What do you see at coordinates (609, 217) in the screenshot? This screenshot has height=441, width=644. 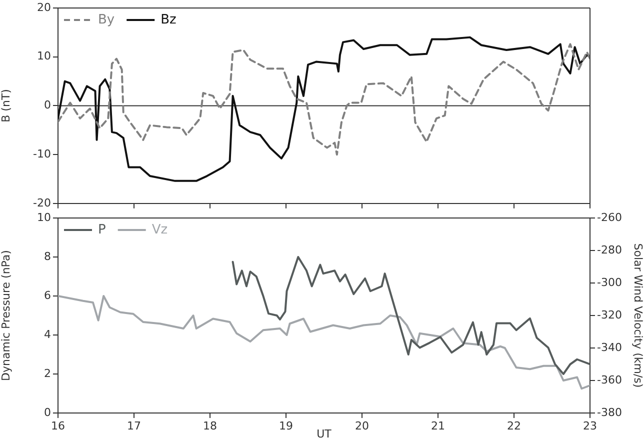 I see `y2-tick-label: -260` at bounding box center [609, 217].